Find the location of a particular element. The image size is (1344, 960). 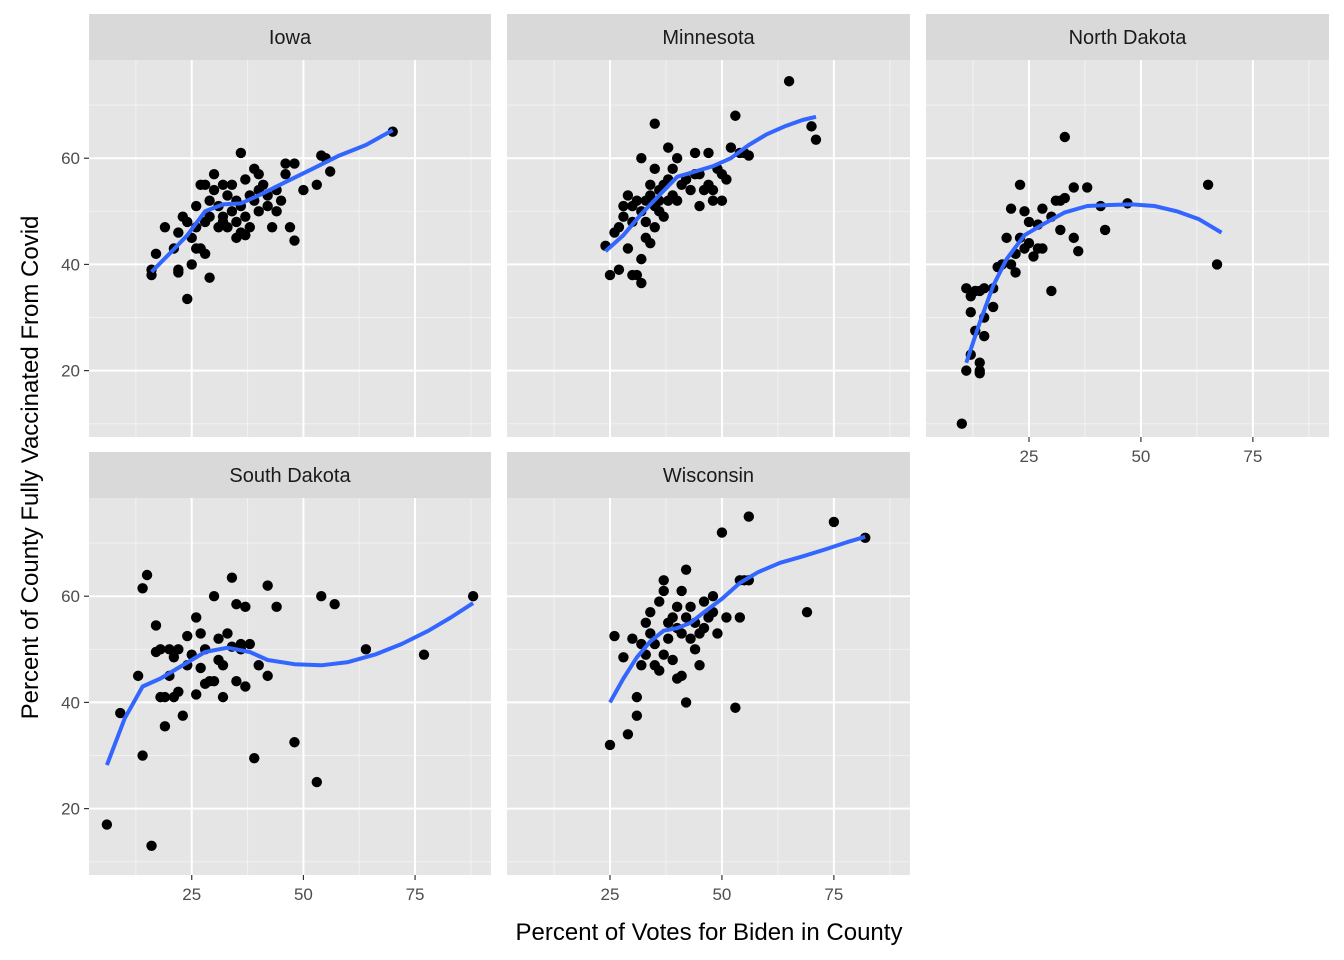

facet-strip-label: South Dakota is located at coordinates (290, 476).